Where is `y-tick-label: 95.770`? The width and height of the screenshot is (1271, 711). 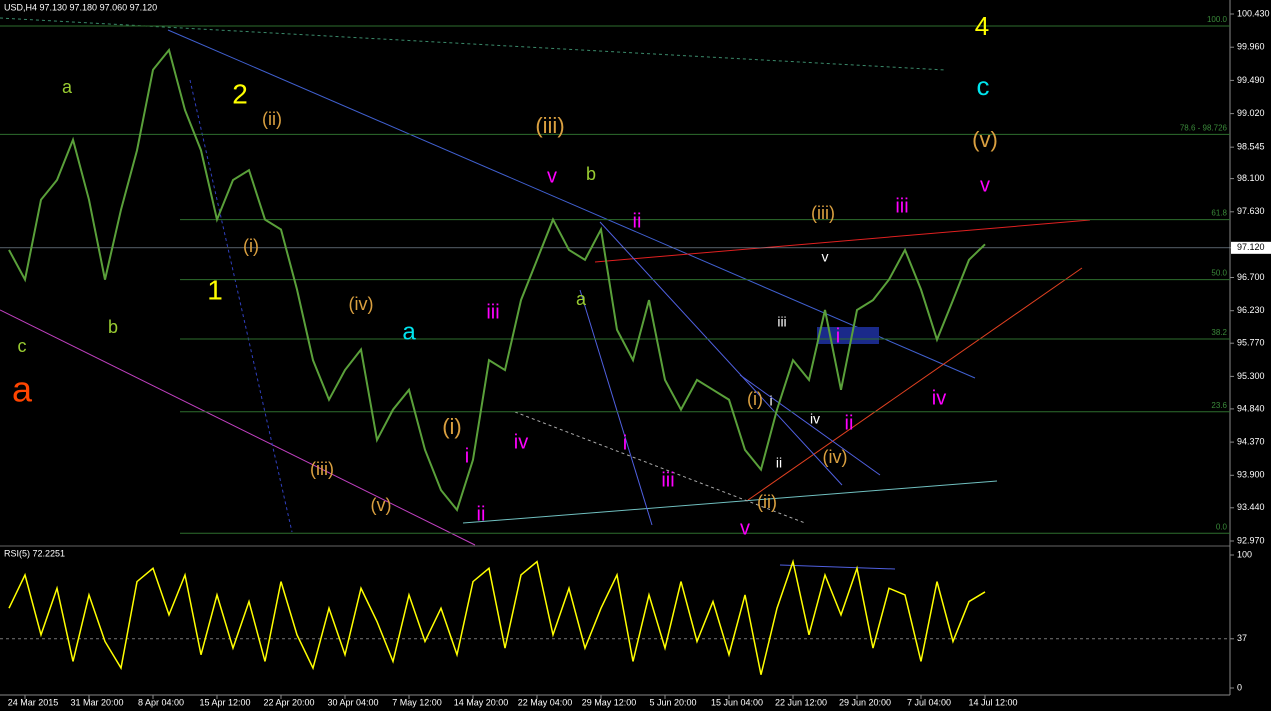 y-tick-label: 95.770 is located at coordinates (1251, 343).